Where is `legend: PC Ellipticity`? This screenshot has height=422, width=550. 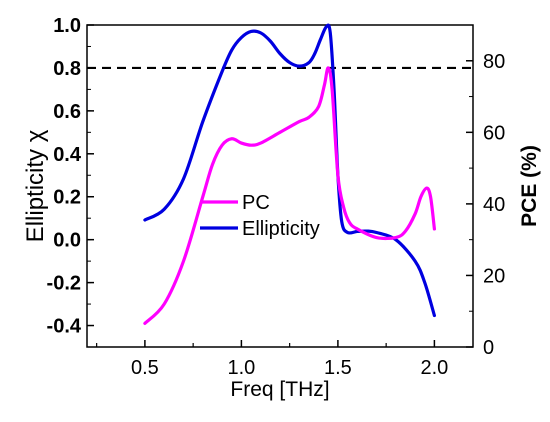
legend: PC Ellipticity is located at coordinates (260, 216).